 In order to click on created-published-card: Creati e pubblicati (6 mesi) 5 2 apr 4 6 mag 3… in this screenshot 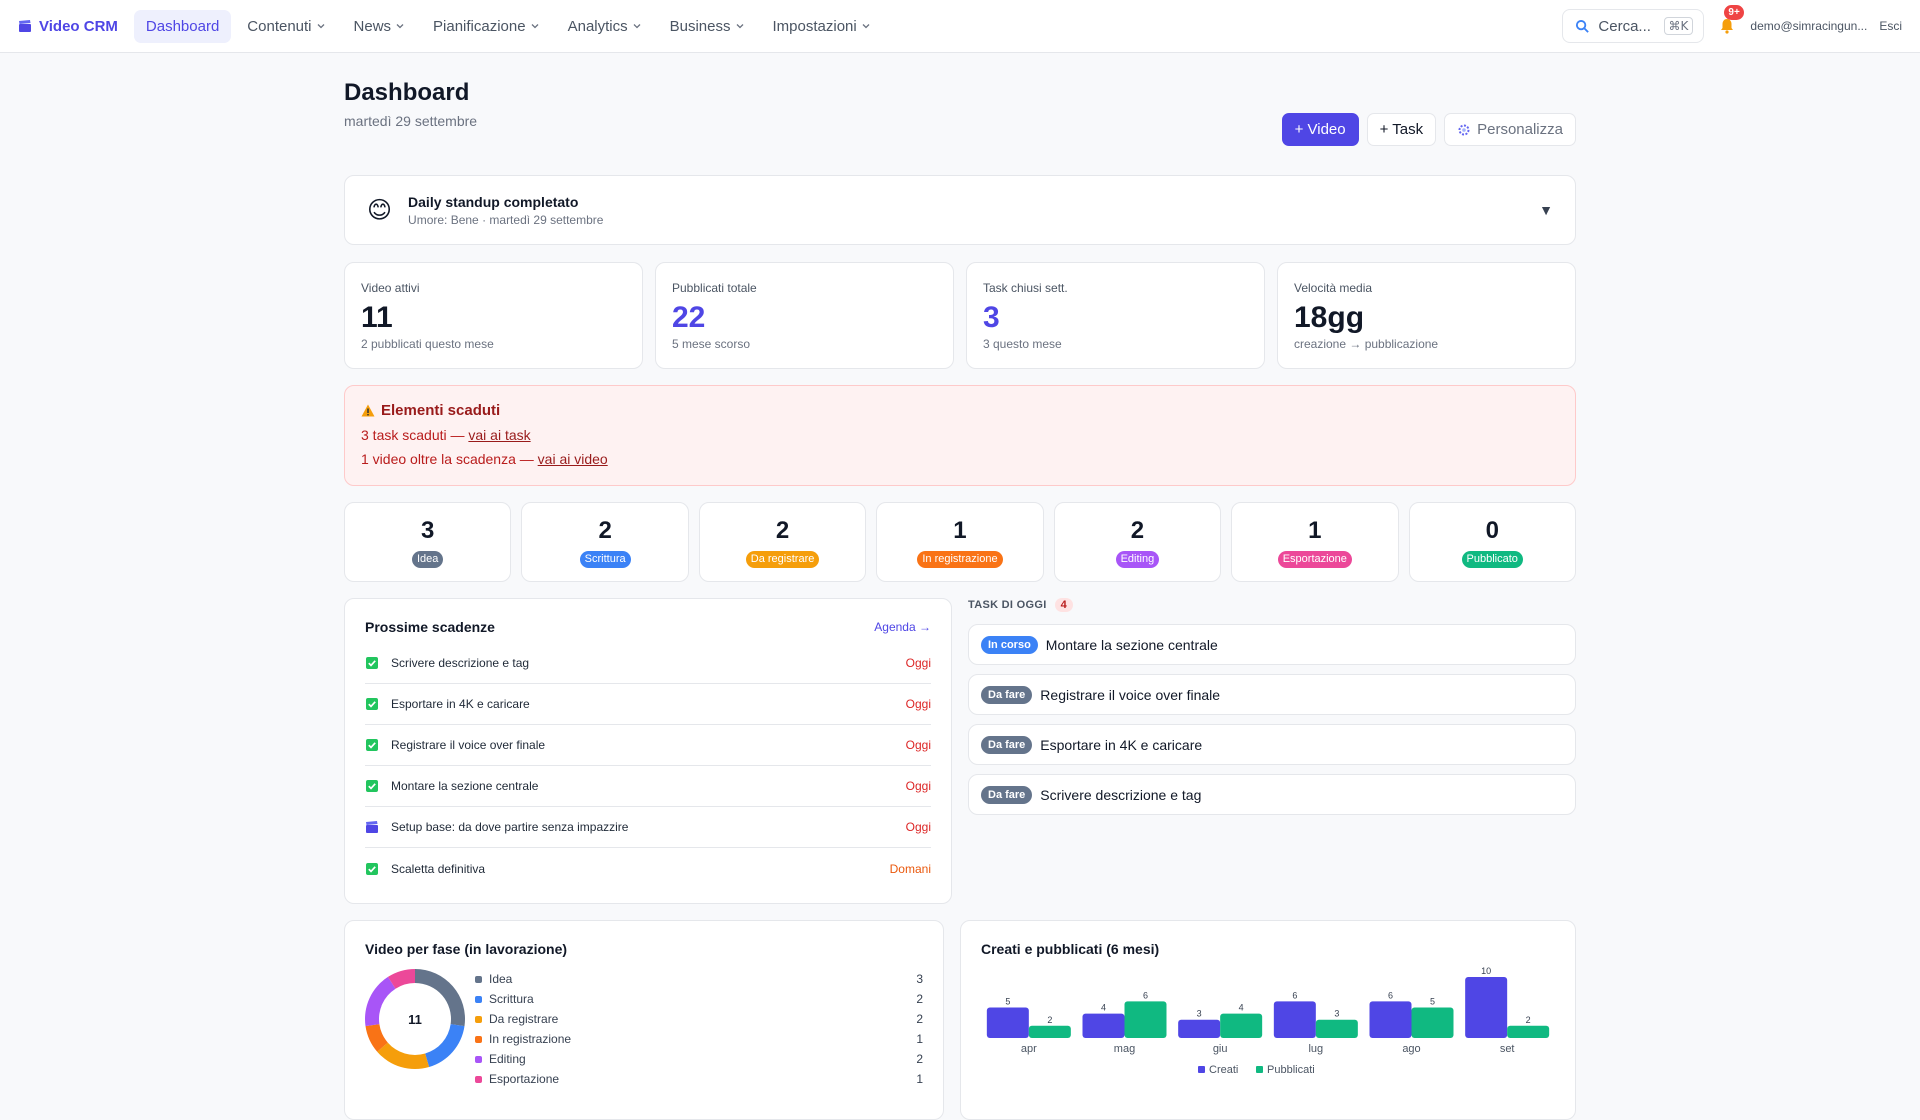, I will do `click(1268, 1020)`.